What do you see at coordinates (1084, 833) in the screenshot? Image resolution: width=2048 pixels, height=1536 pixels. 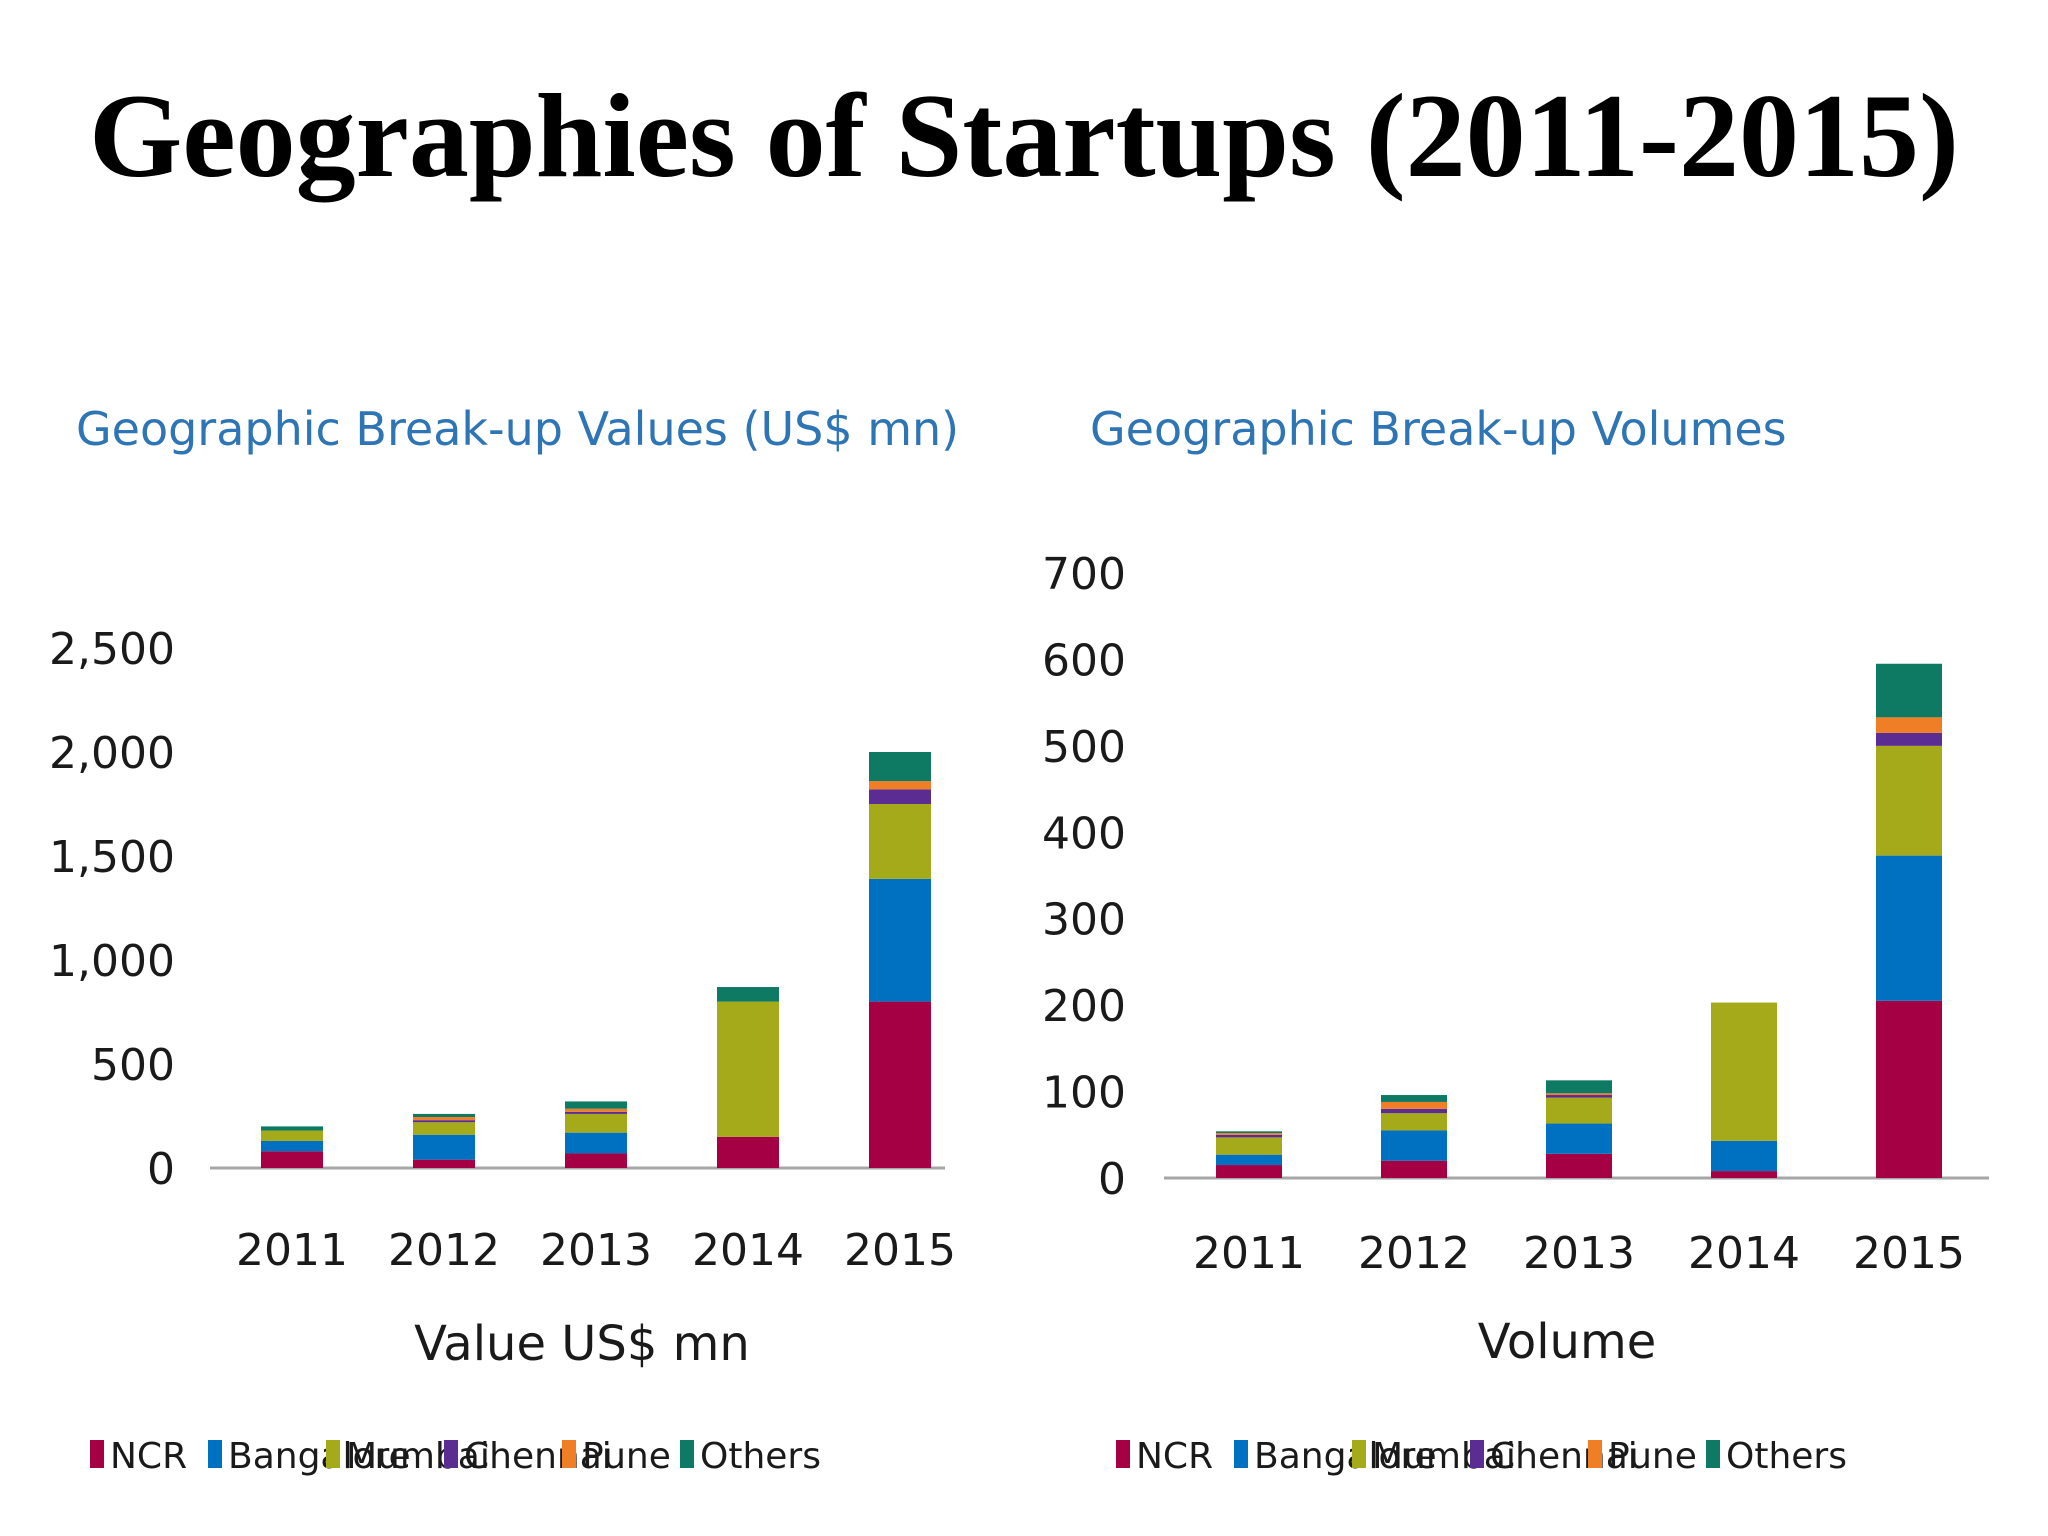 I see `y-tick-label: 400` at bounding box center [1084, 833].